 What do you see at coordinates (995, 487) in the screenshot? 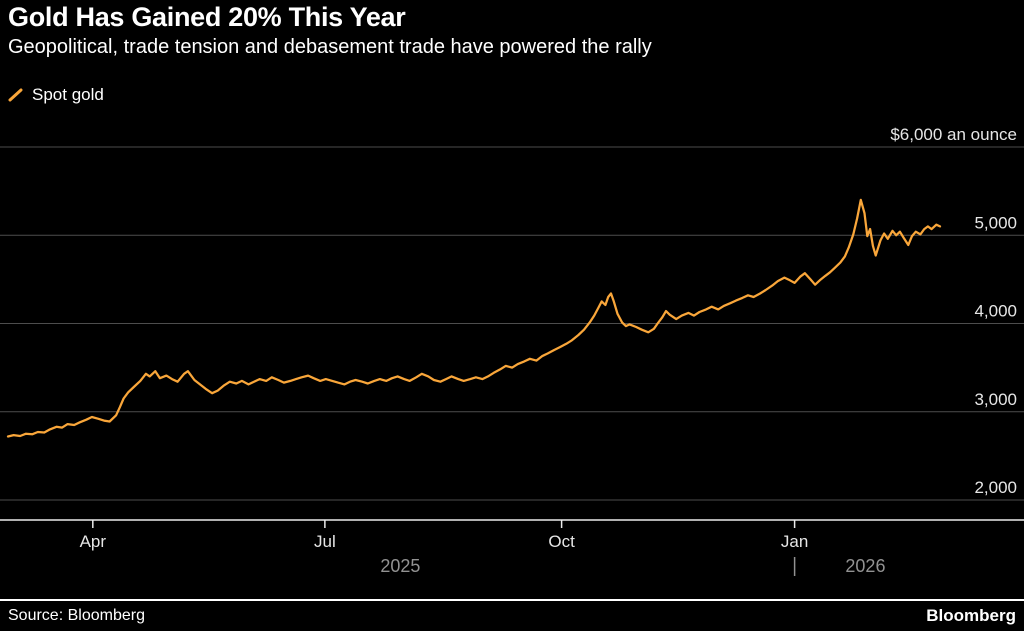
I see `y-axis-label-2000: 2,000` at bounding box center [995, 487].